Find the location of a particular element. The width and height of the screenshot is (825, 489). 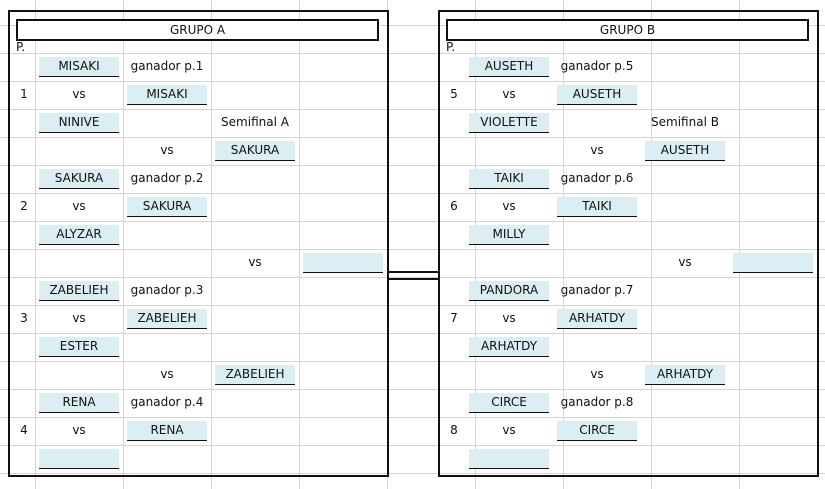

player-cell: PANDORA is located at coordinates (509, 291).